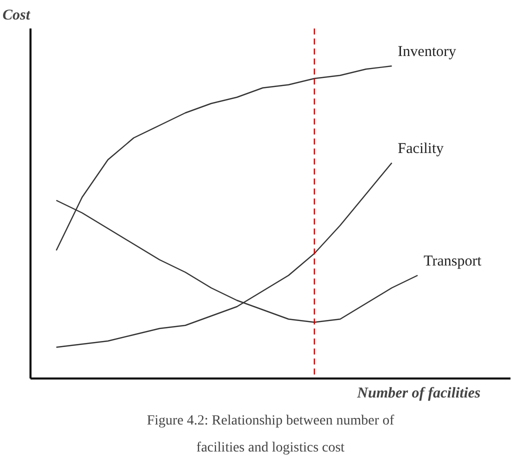 The width and height of the screenshot is (527, 469). I want to click on x-axis-title: Number of facilities, so click(418, 394).